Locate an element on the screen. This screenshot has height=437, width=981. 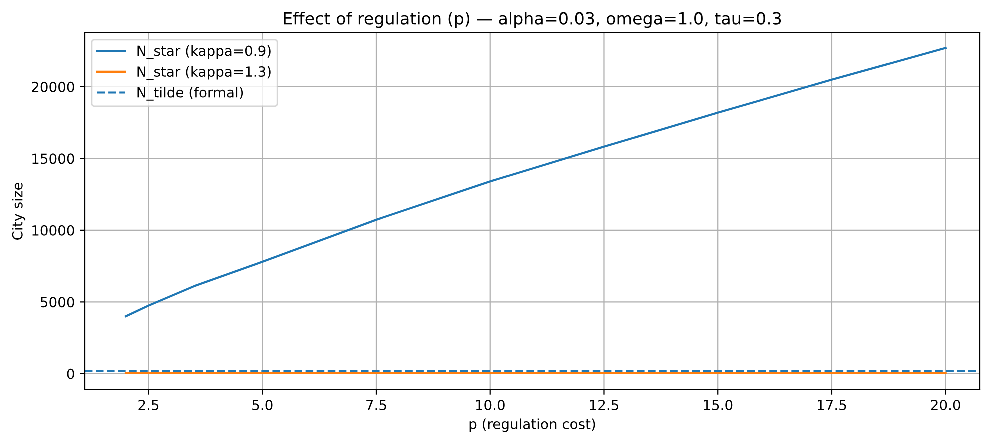
x-axis-title: p (regulation cost) is located at coordinates (533, 425).